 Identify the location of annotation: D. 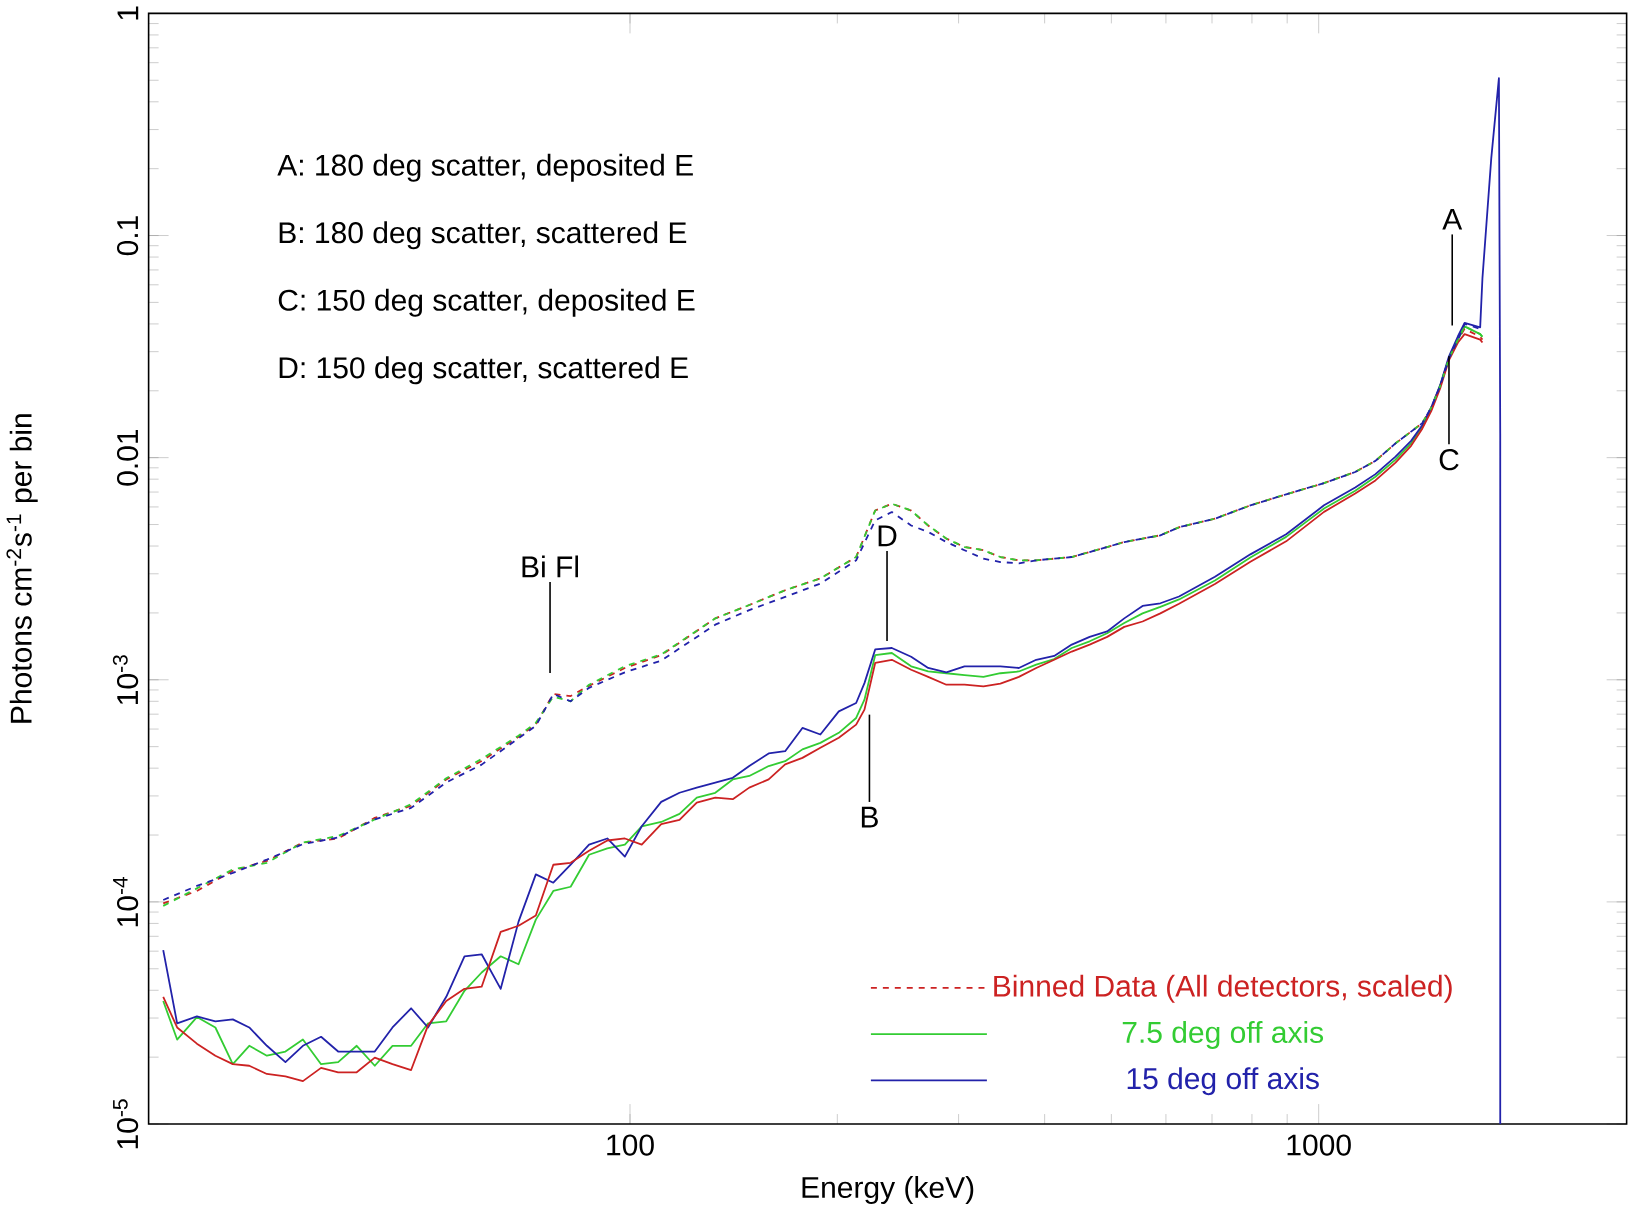
(887, 536).